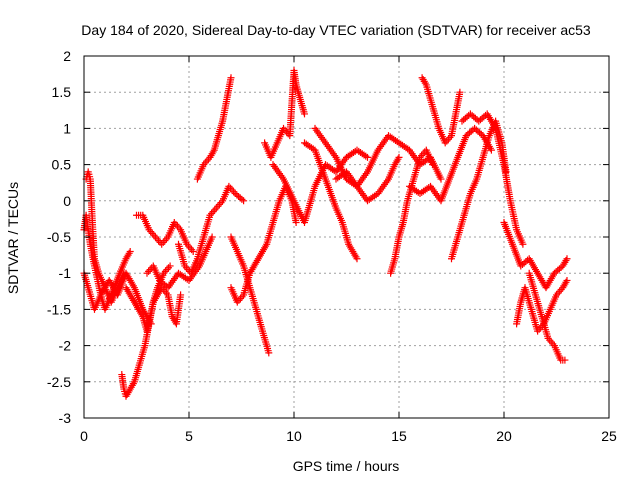  I want to click on y-tick-label: -2, so click(65, 346).